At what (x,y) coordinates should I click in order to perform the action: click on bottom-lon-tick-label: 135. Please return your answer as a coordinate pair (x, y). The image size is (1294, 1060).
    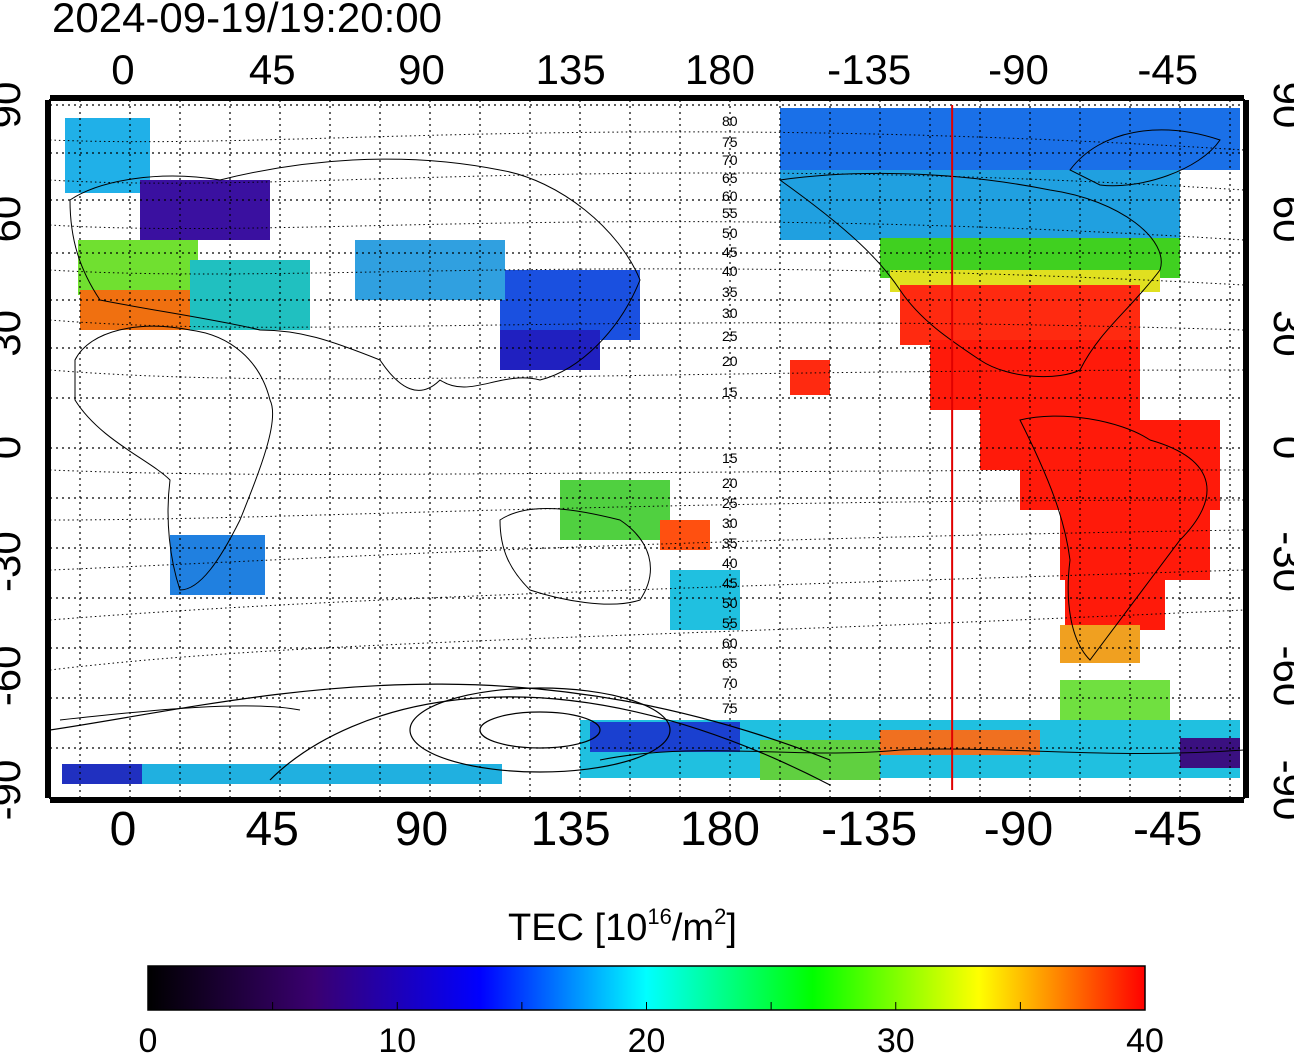
    Looking at the image, I should click on (571, 829).